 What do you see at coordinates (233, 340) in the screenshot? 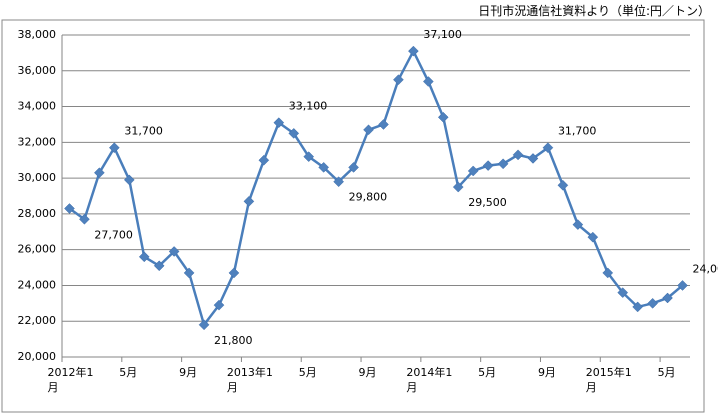
I see `data-label: 21,800` at bounding box center [233, 340].